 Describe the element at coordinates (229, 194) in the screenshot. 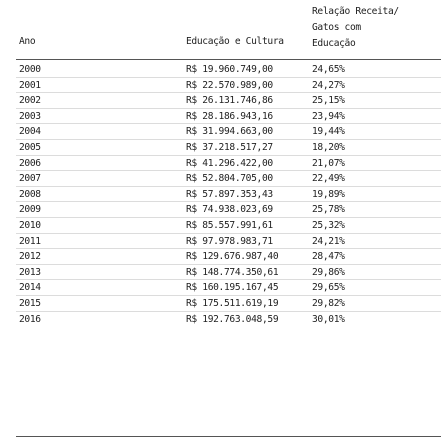

I see `cell-educacao: R$ 57.897.353,43` at that location.